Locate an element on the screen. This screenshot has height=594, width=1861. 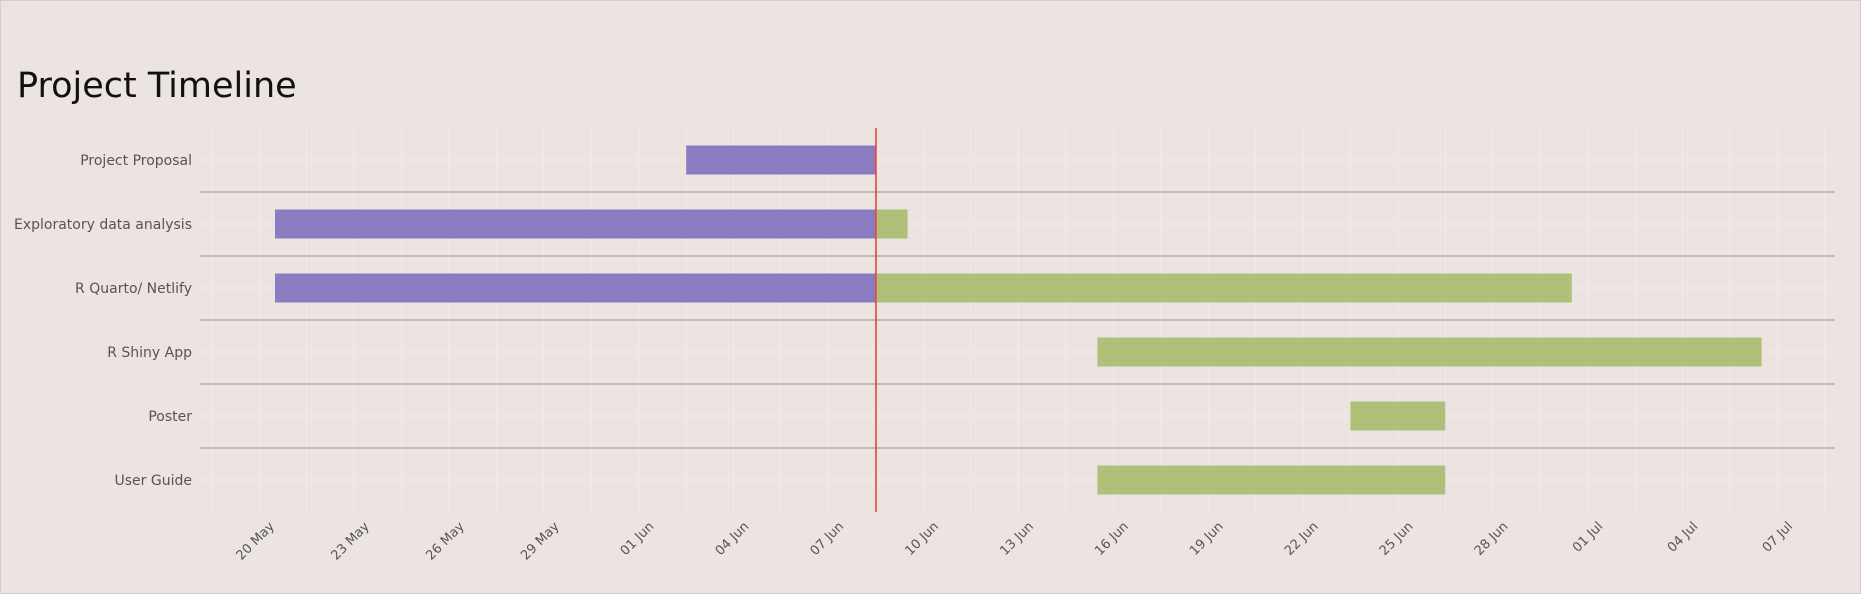
task-label: User Guide is located at coordinates (153, 481).